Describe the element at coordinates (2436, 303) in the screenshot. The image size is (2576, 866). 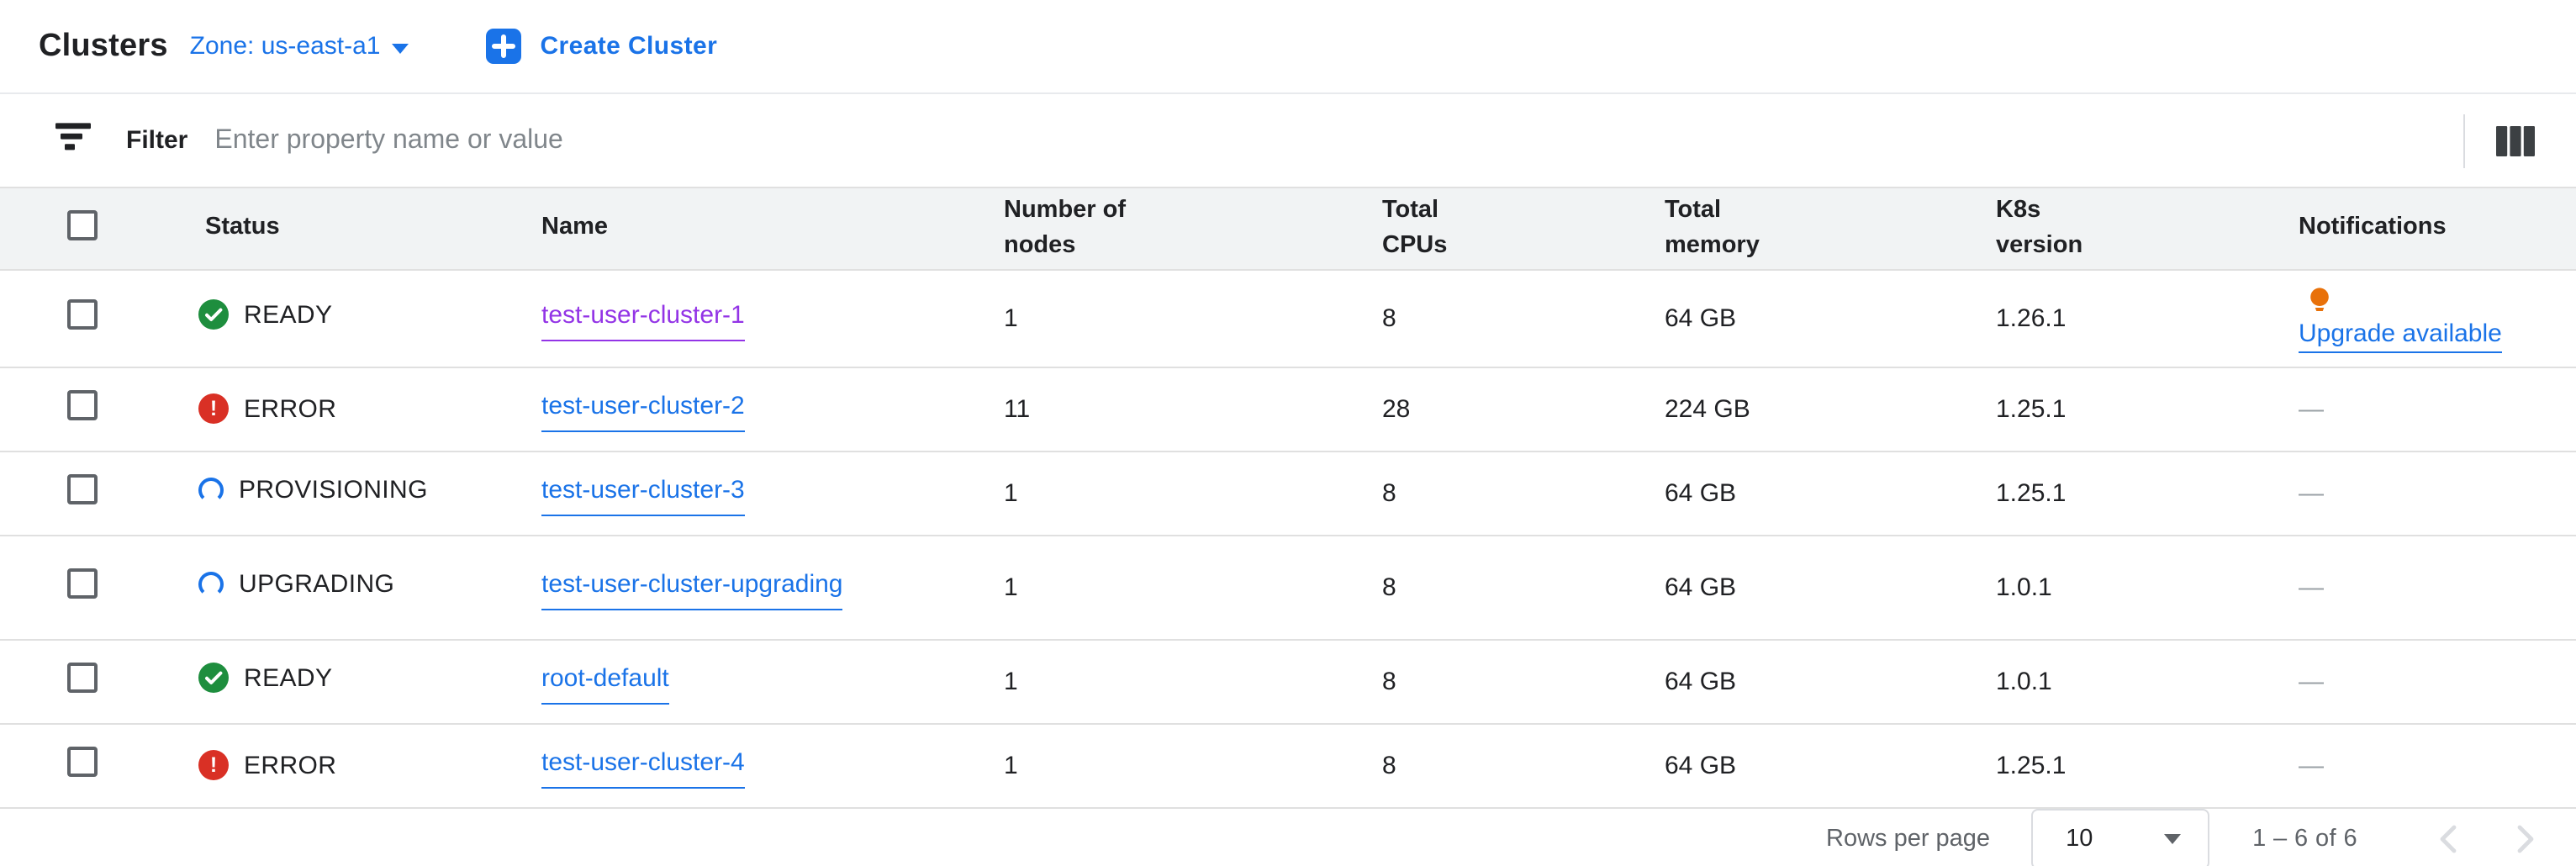
I see `lightbulb-icon` at that location.